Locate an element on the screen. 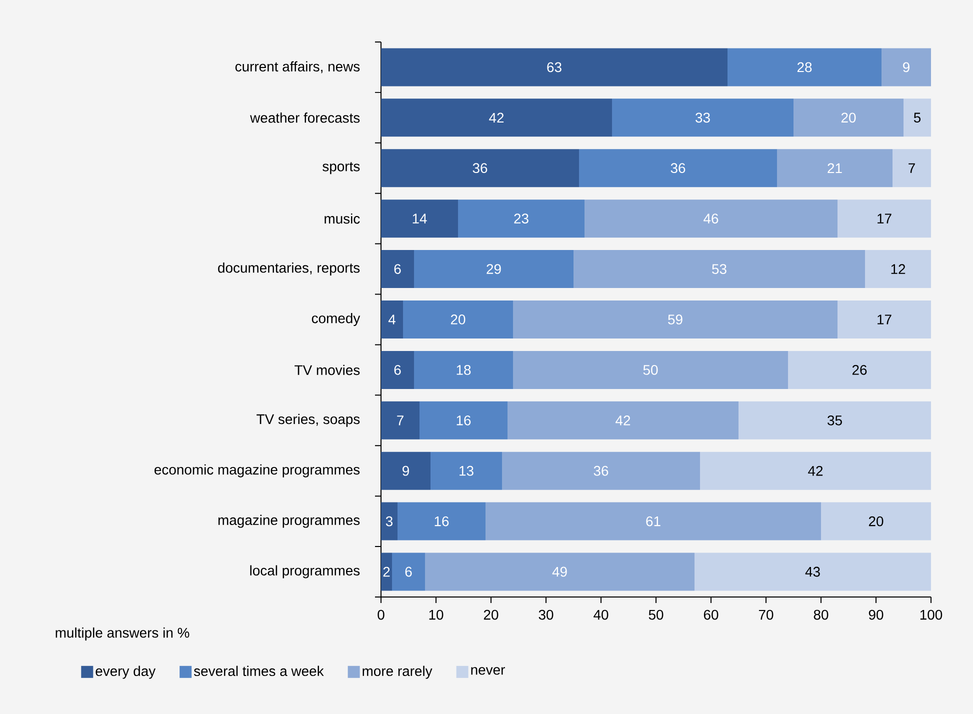  data-label: 61 is located at coordinates (653, 521).